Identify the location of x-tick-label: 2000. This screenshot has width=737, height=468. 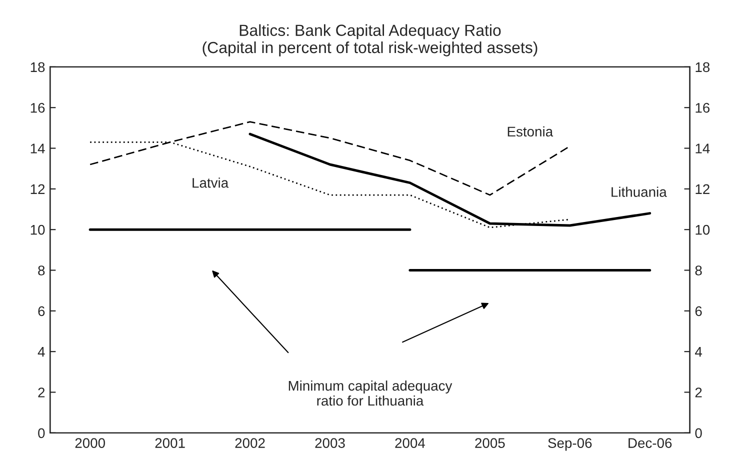
(90, 443).